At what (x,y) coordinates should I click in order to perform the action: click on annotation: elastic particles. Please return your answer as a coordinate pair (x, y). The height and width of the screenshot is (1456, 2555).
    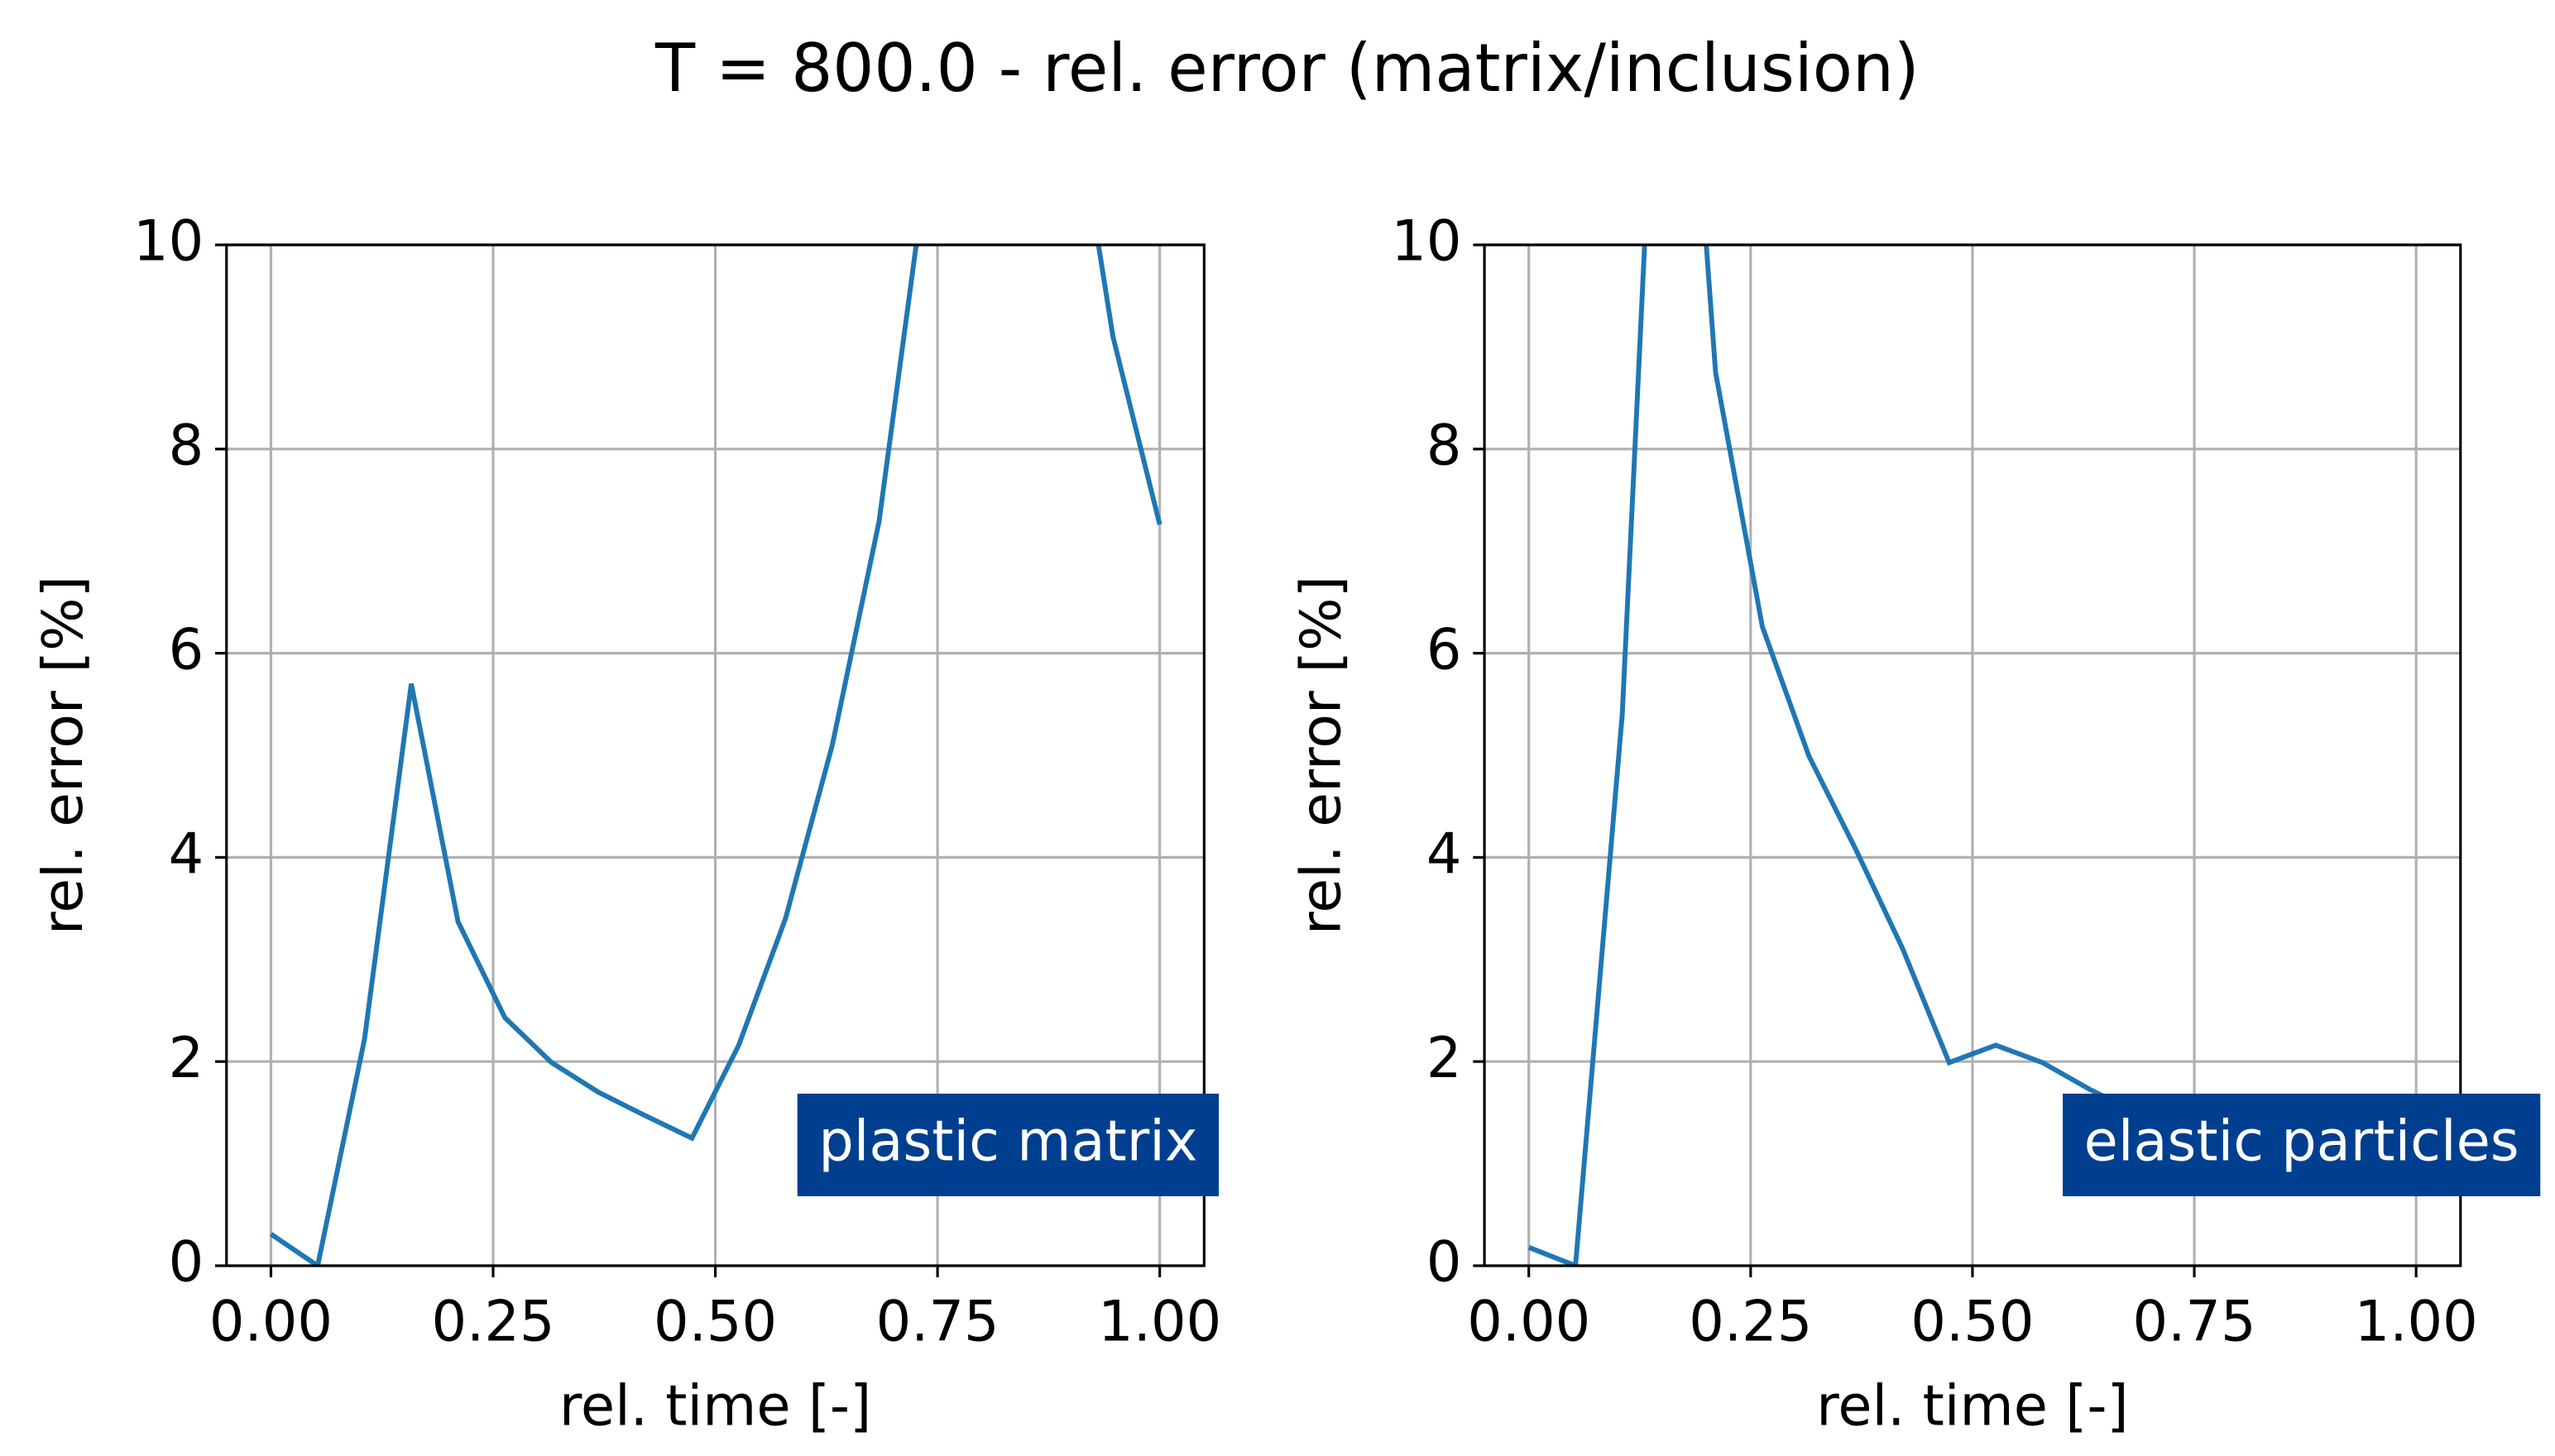
    Looking at the image, I should click on (2302, 1145).